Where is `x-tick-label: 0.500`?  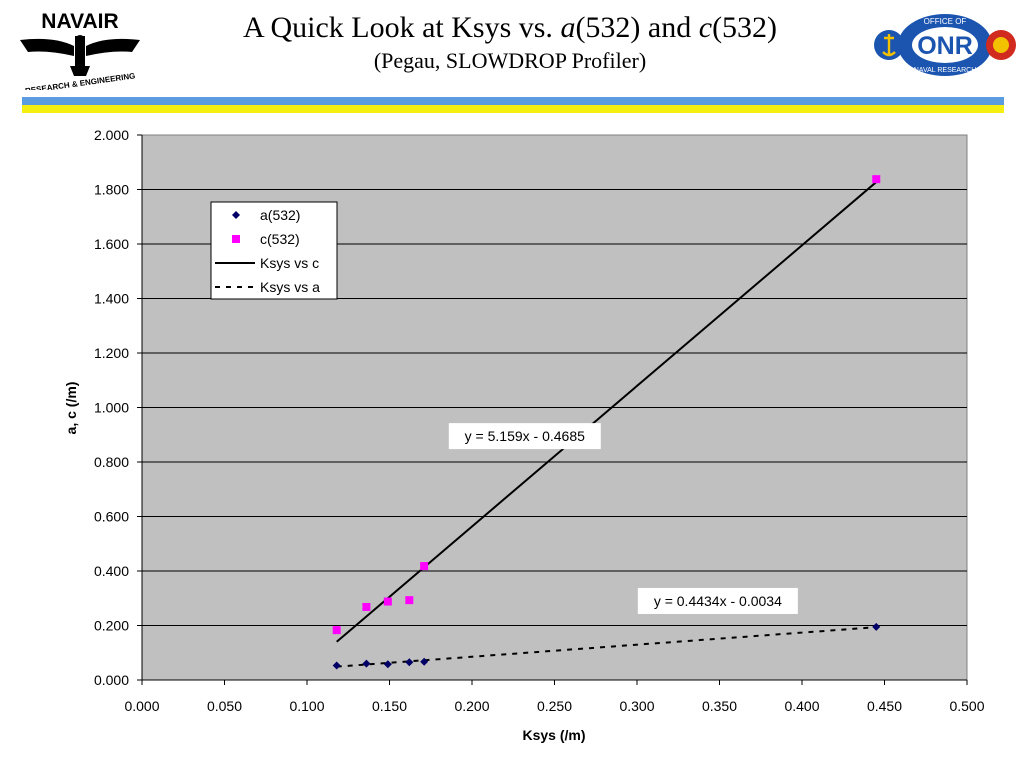
x-tick-label: 0.500 is located at coordinates (966, 706).